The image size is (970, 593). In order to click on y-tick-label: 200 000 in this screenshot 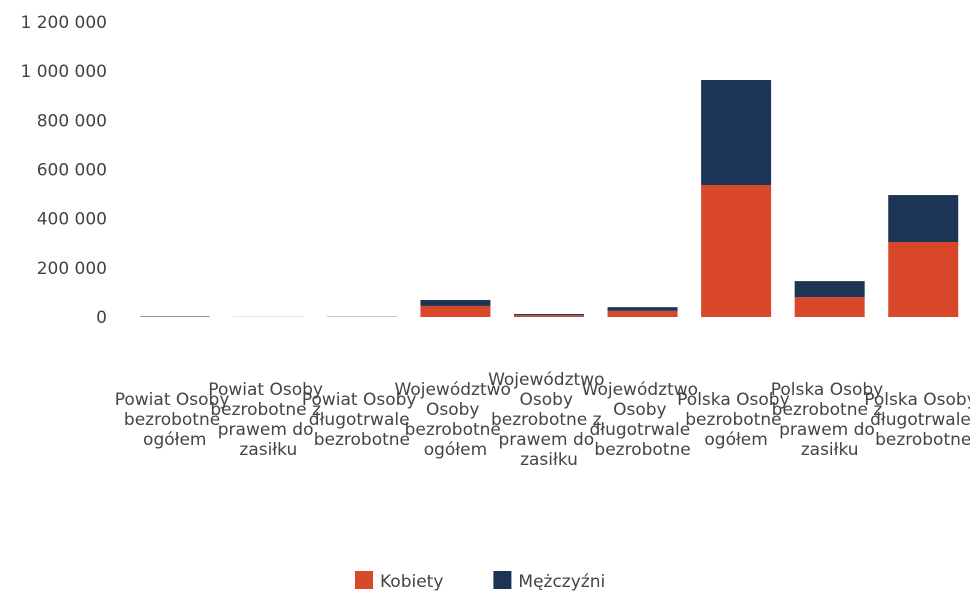, I will do `click(72, 269)`.